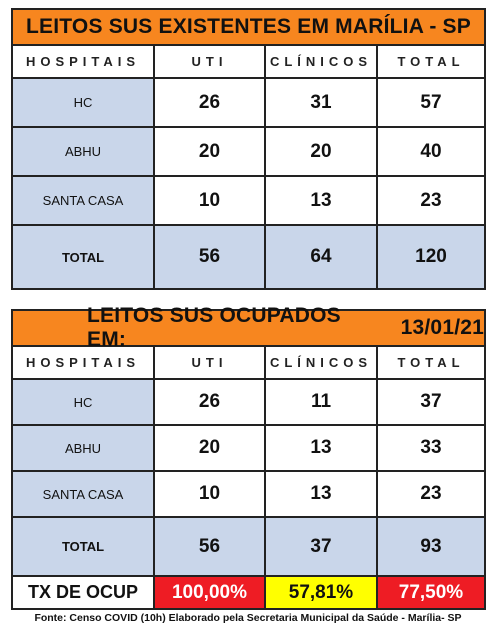  I want to click on table-row: HC 26 31 57, so click(248, 103).